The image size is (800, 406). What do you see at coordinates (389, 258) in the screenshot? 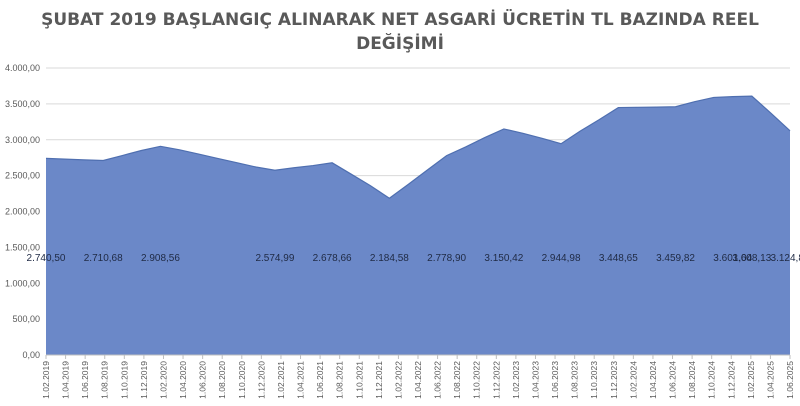
I see `data-label: 2.184,58` at bounding box center [389, 258].